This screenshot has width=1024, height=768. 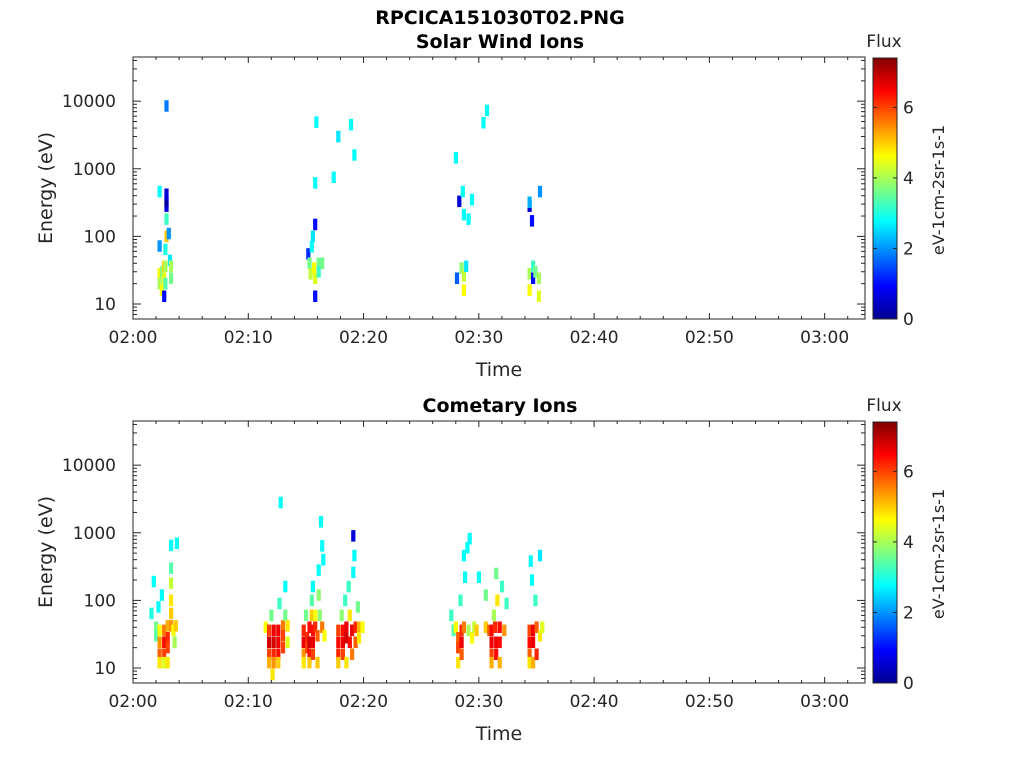 What do you see at coordinates (908, 320) in the screenshot?
I see `colorbar-tick-label: 0` at bounding box center [908, 320].